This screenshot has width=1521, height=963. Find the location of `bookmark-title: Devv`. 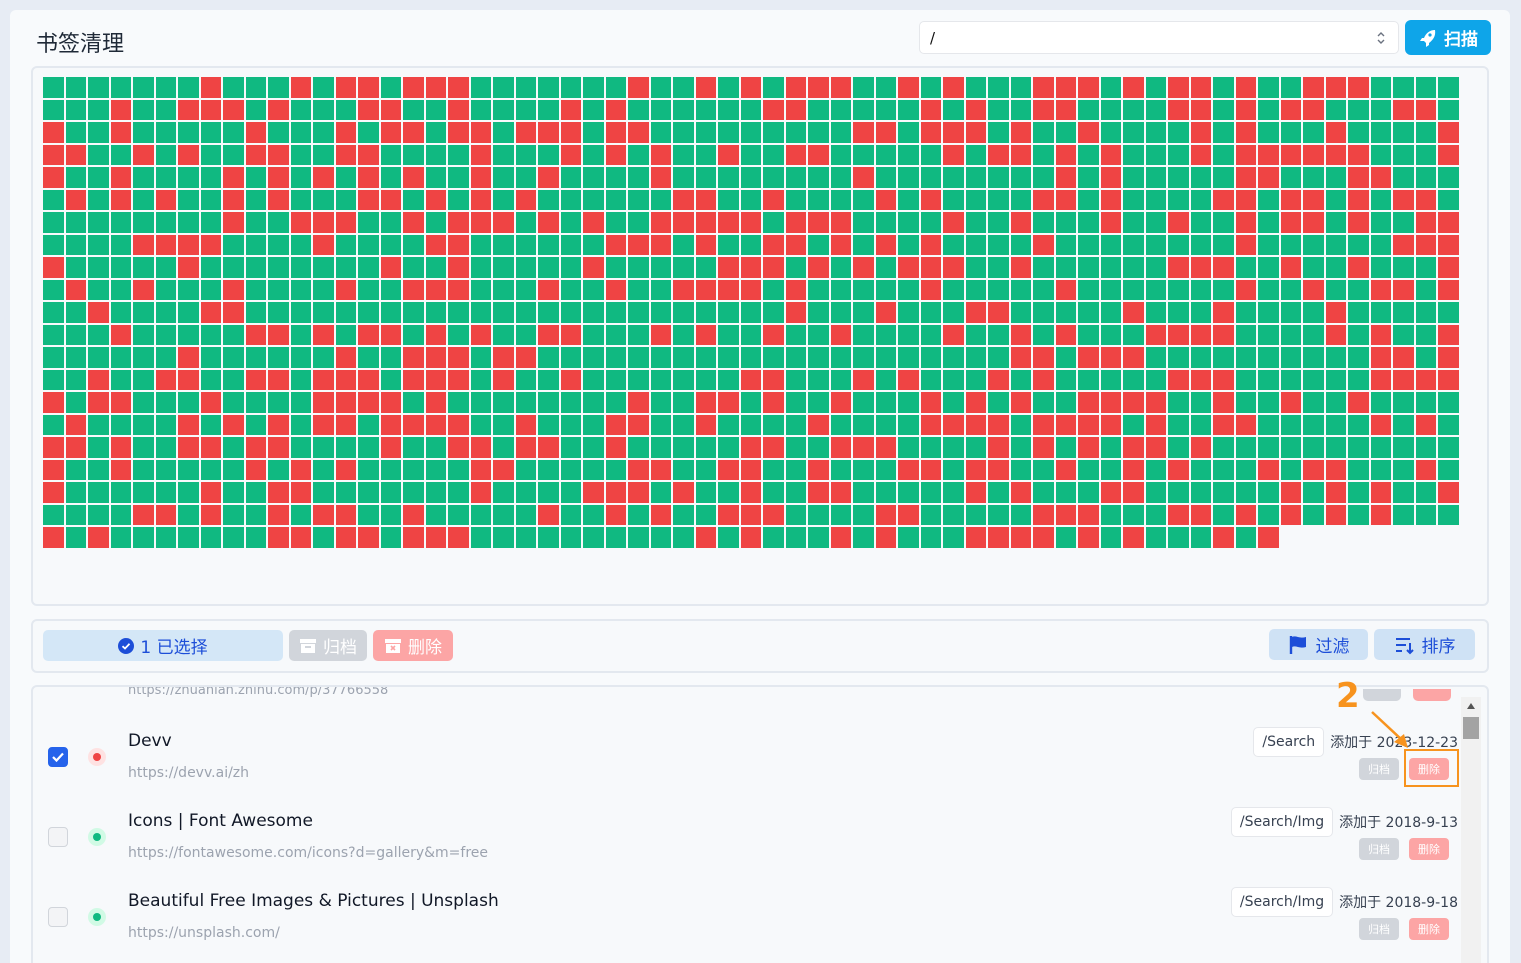

bookmark-title: Devv is located at coordinates (150, 741).